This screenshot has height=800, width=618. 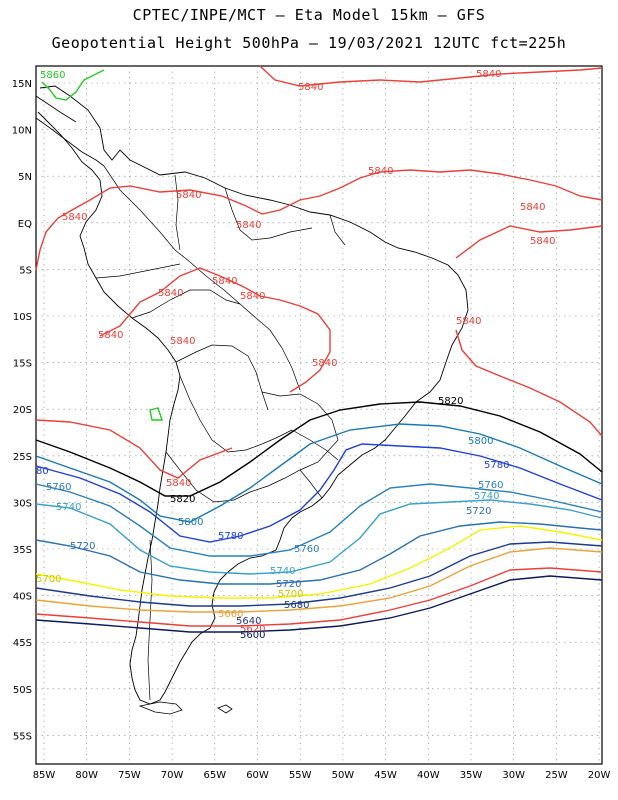 What do you see at coordinates (599, 775) in the screenshot?
I see `lon-tick-label: 20W` at bounding box center [599, 775].